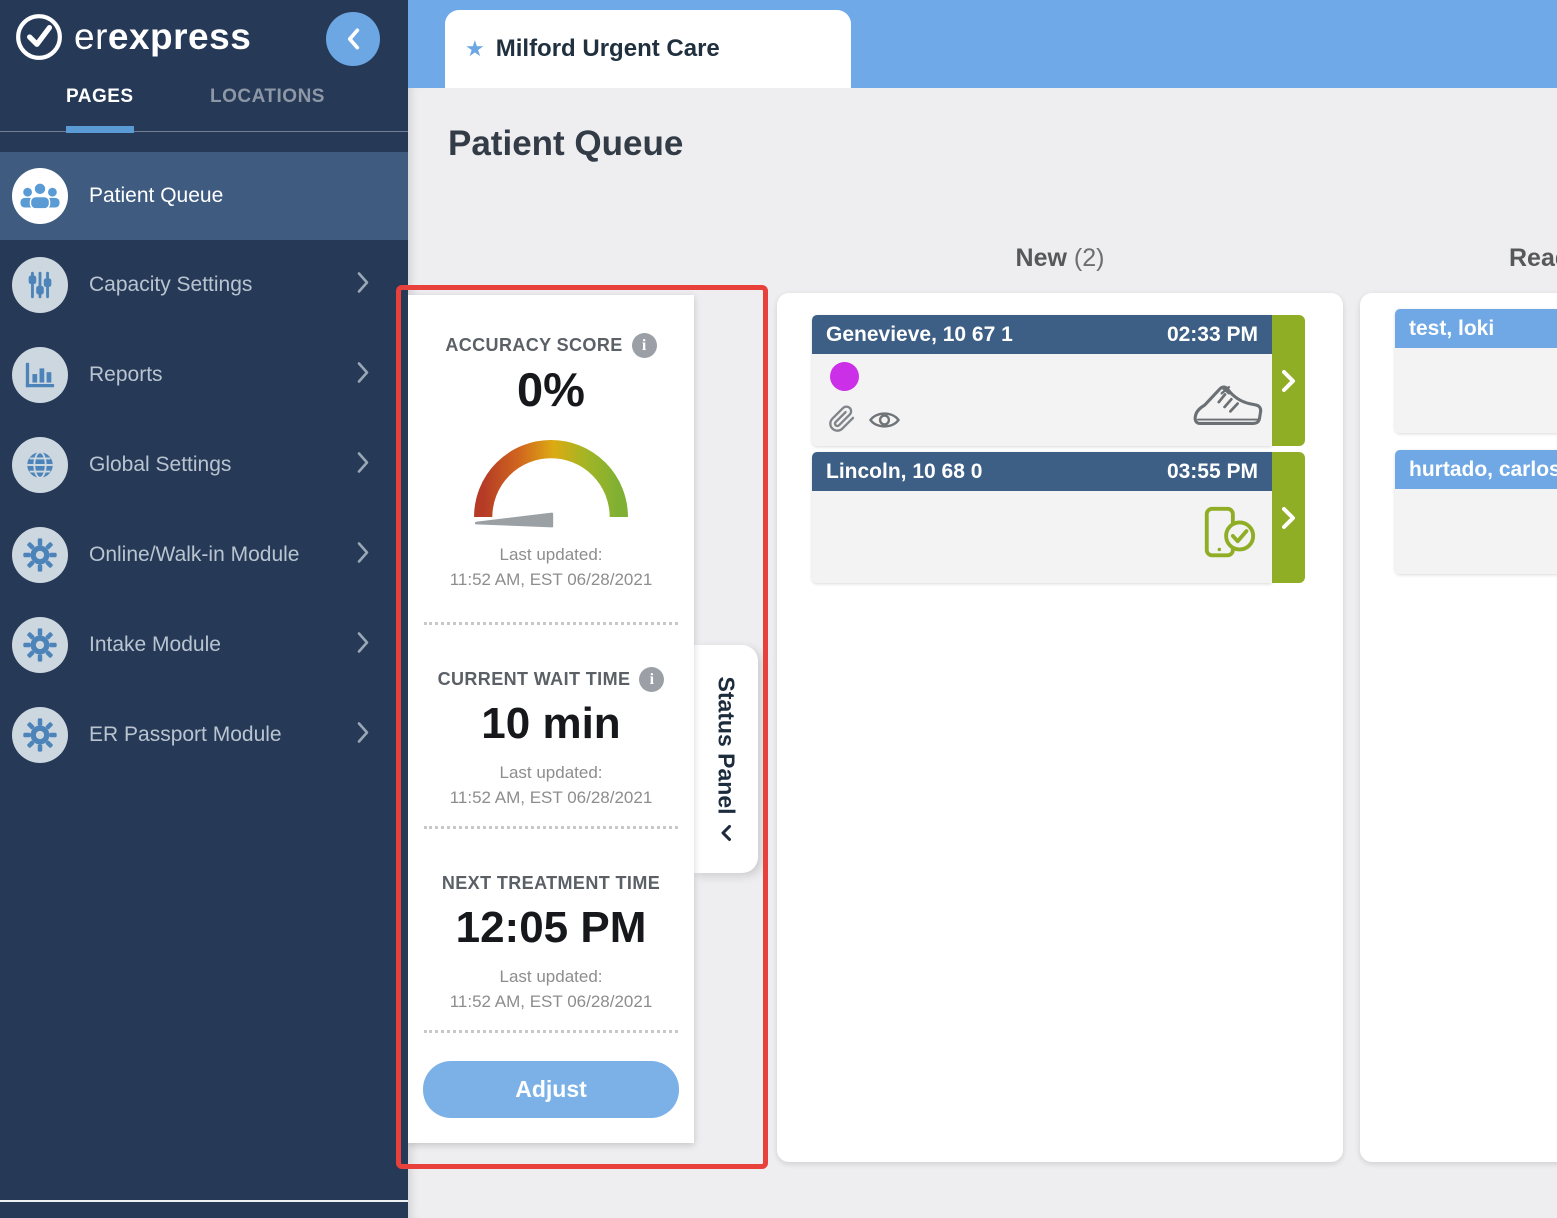  I want to click on accuracy-score-label: ACCURACY SCORE, so click(534, 345).